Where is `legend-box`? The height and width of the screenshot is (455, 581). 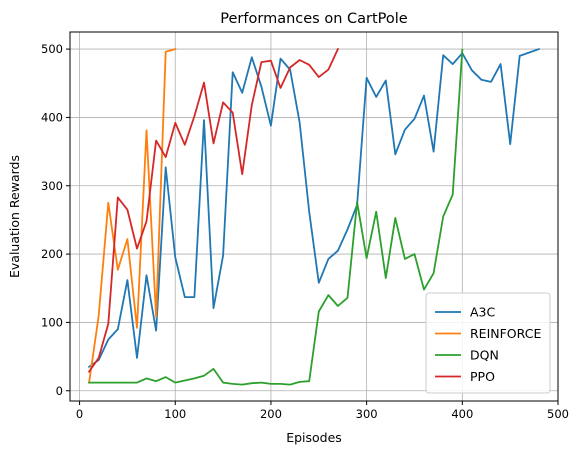
legend-box is located at coordinates (488, 343).